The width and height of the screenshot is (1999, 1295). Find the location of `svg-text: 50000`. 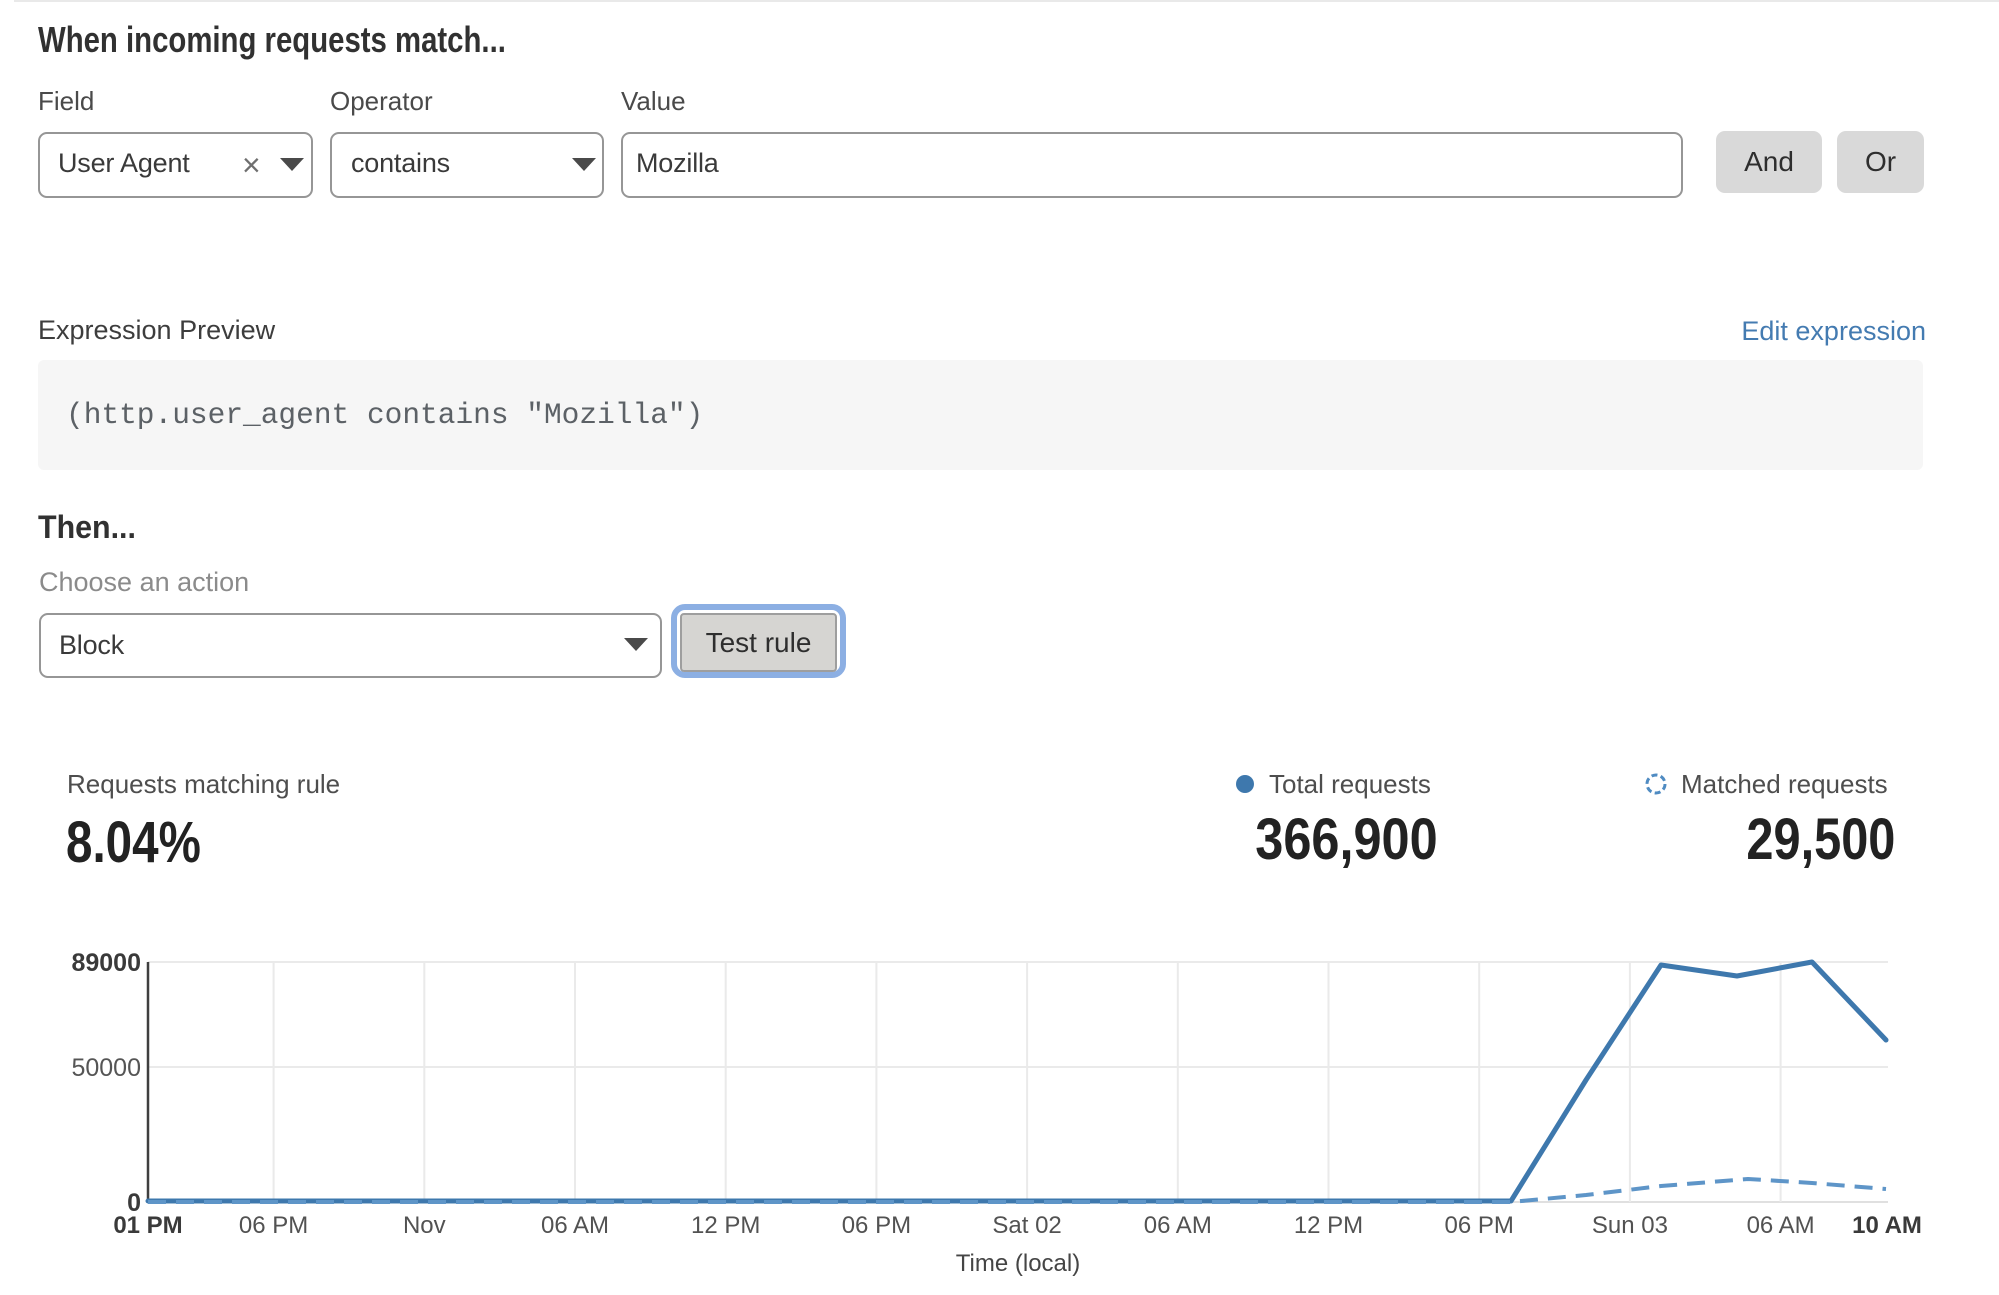

svg-text: 50000 is located at coordinates (106, 1068).